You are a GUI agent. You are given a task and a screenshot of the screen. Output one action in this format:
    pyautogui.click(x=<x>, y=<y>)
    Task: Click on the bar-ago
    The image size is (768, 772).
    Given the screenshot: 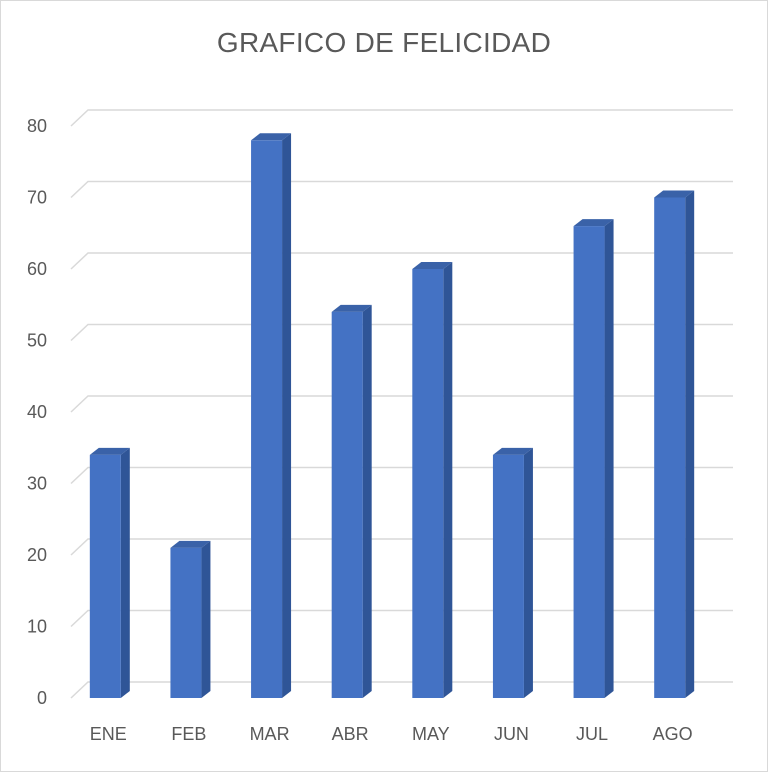 What is the action you would take?
    pyautogui.click(x=674, y=444)
    